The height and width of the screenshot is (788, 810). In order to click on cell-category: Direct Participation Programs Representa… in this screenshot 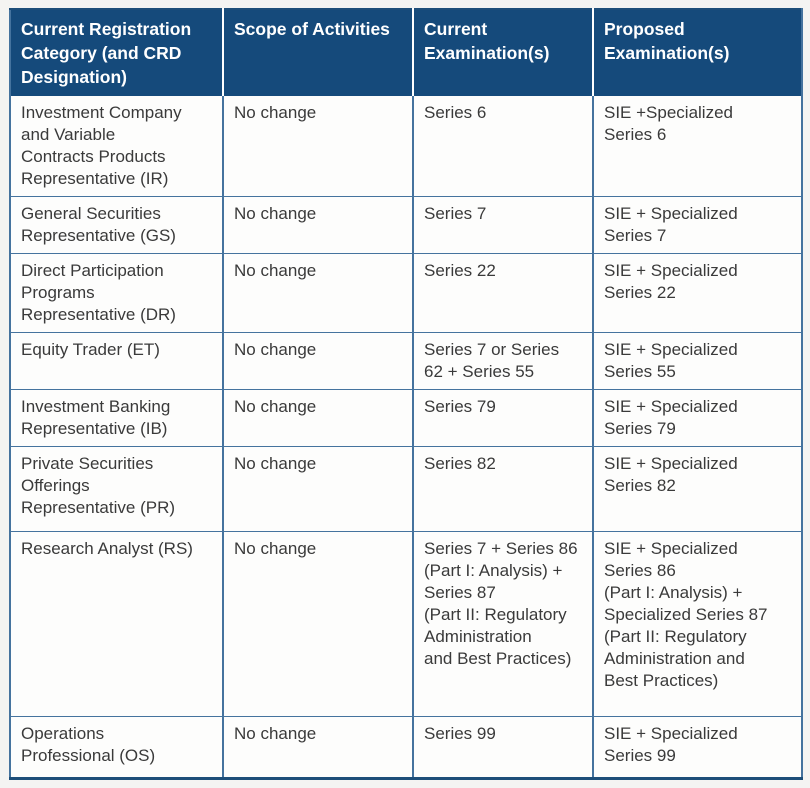, I will do `click(117, 293)`.